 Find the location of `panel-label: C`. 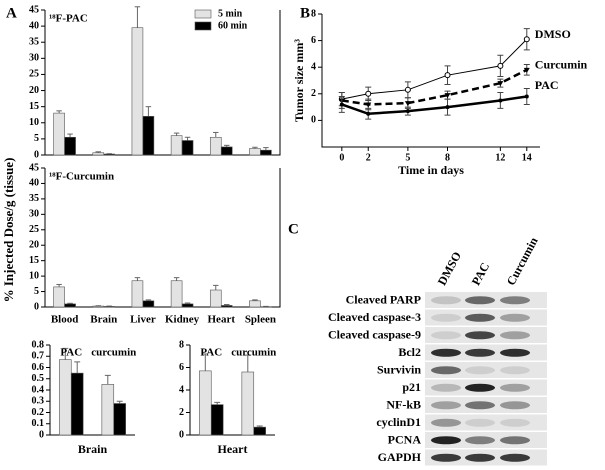

panel-label: C is located at coordinates (293, 229).